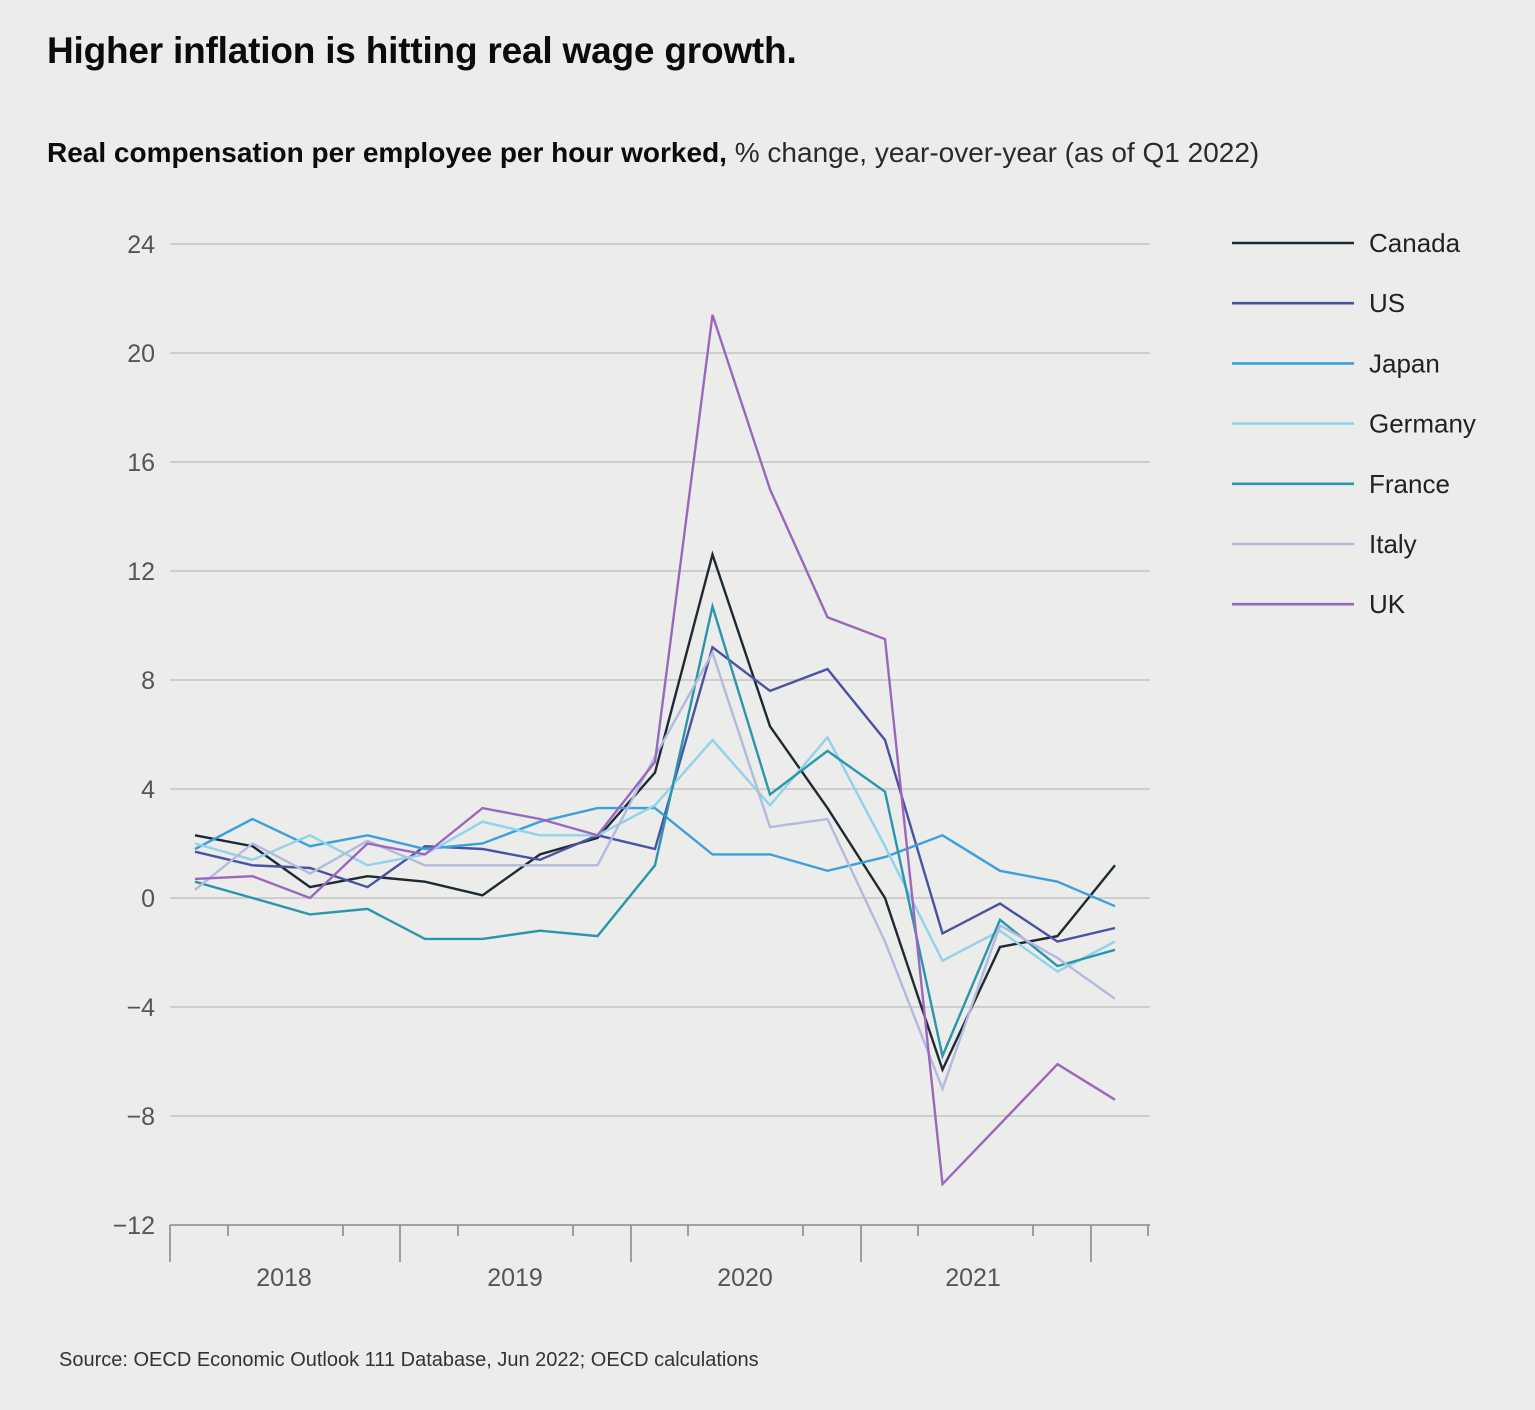  I want to click on x-axis: 2018 2019 2020 2021, so click(659, 1258).